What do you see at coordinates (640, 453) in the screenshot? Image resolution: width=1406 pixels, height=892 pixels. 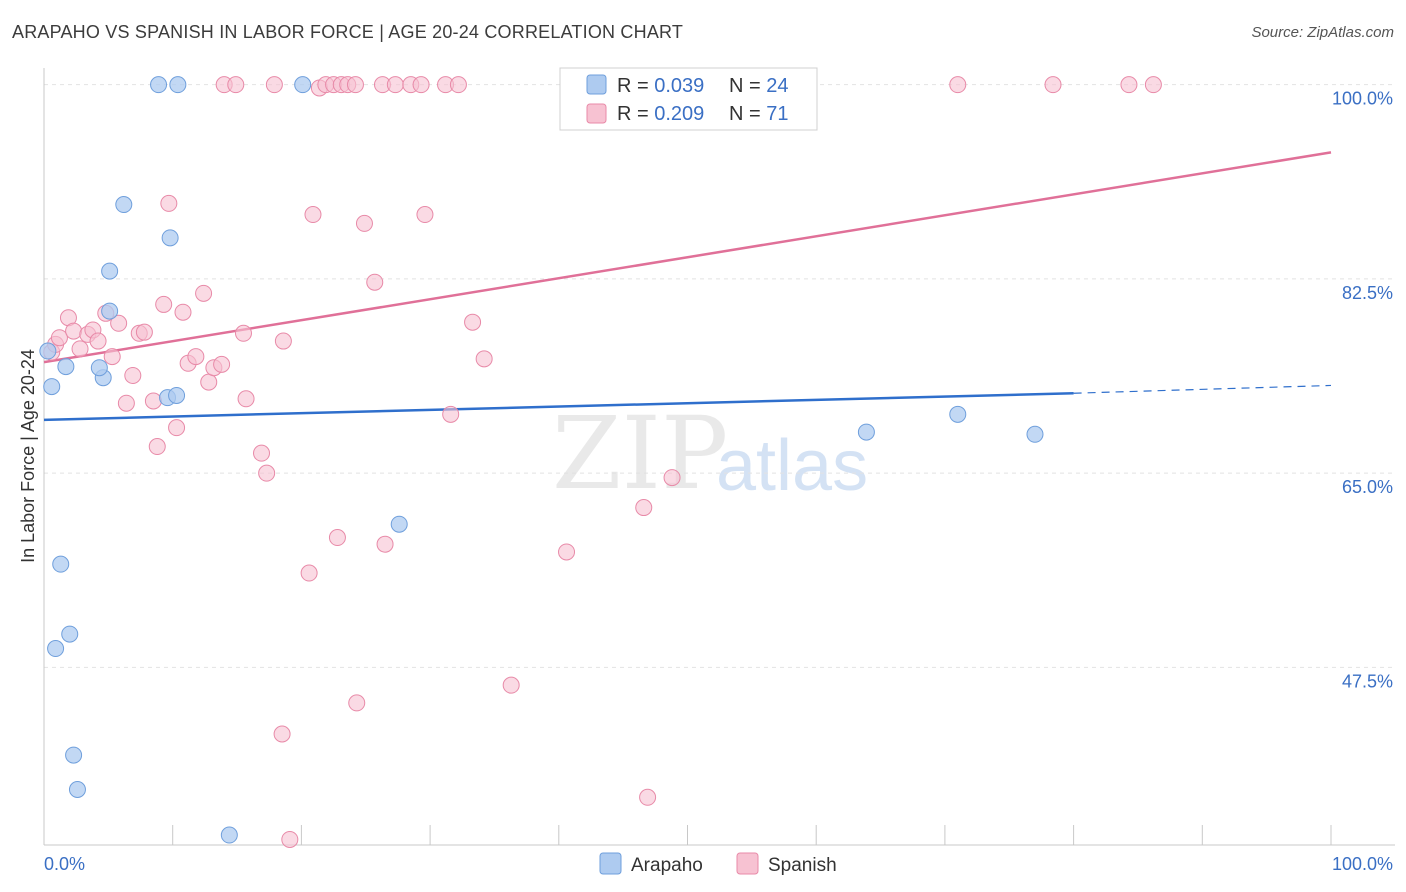 I see `watermark-zip: ZIP` at bounding box center [640, 453].